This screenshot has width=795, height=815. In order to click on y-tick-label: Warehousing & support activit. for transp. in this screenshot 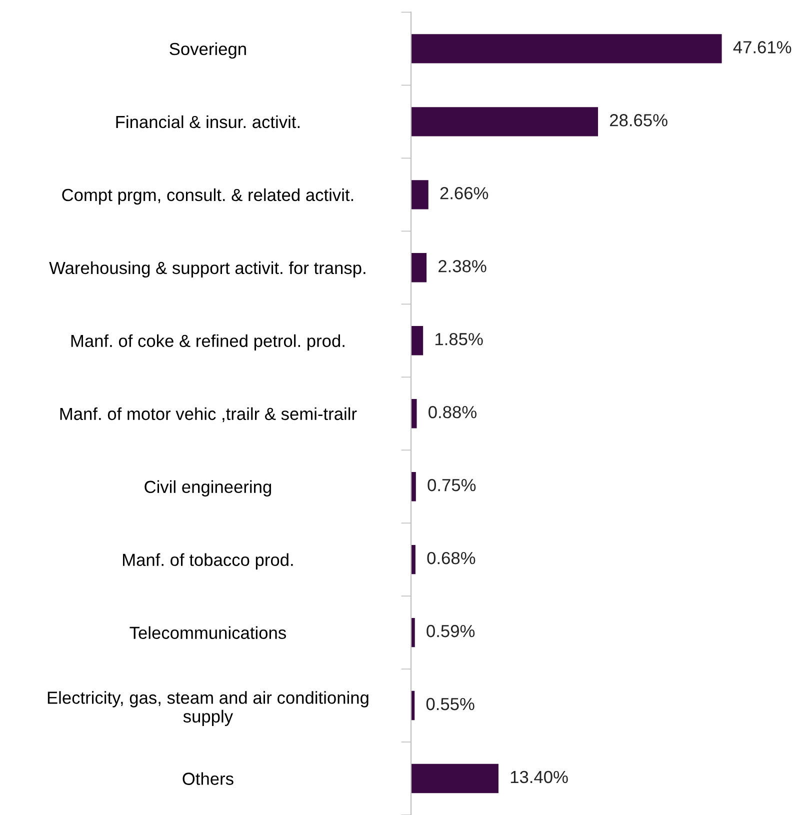, I will do `click(207, 269)`.